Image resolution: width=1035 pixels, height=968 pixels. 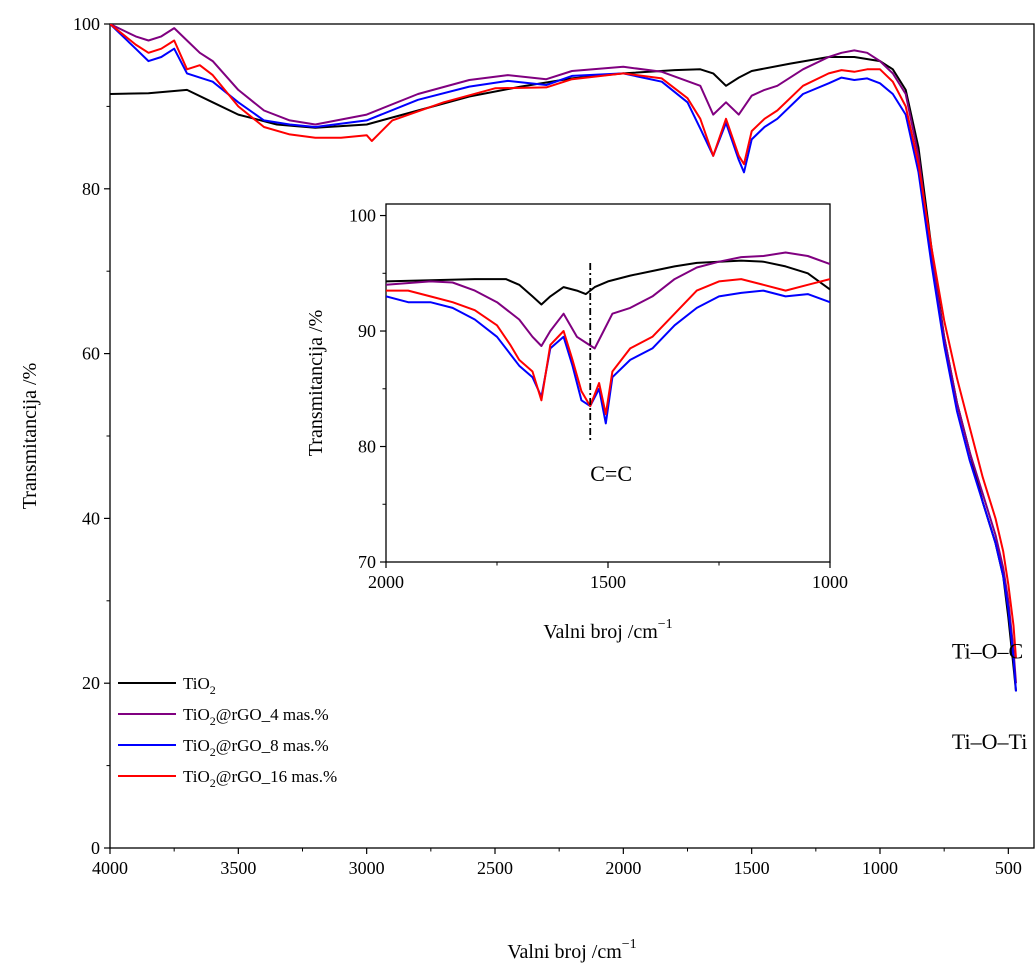 What do you see at coordinates (199, 685) in the screenshot?
I see `legend-label-0: TiO2` at bounding box center [199, 685].